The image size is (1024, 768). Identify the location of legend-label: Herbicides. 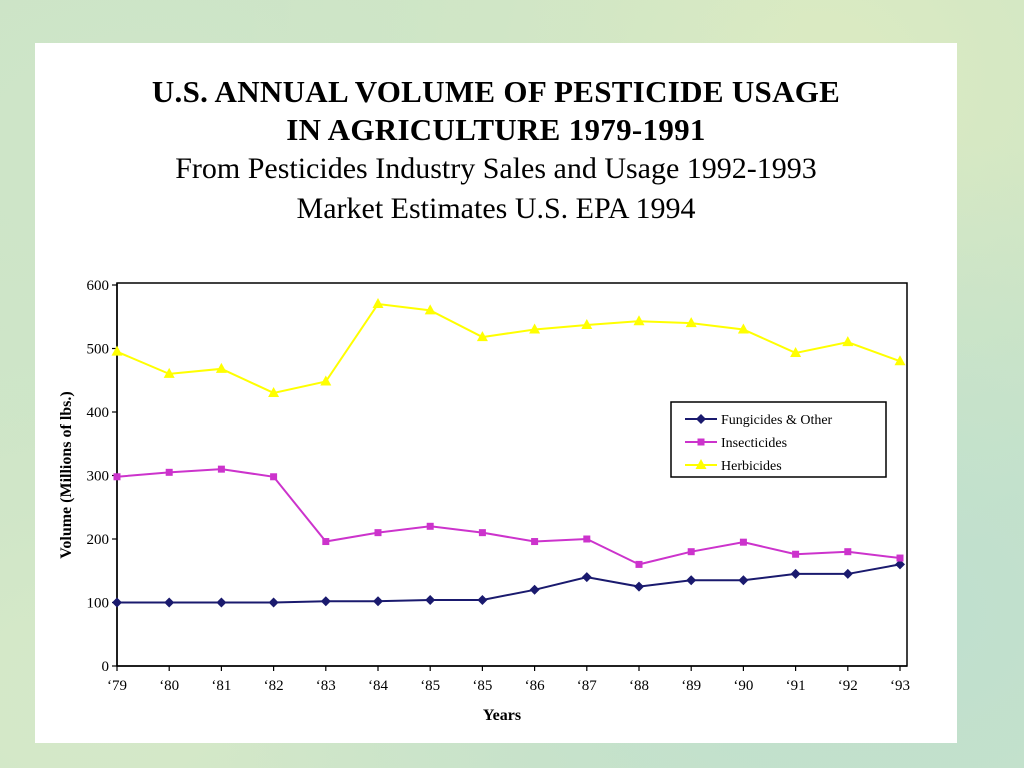
(751, 466).